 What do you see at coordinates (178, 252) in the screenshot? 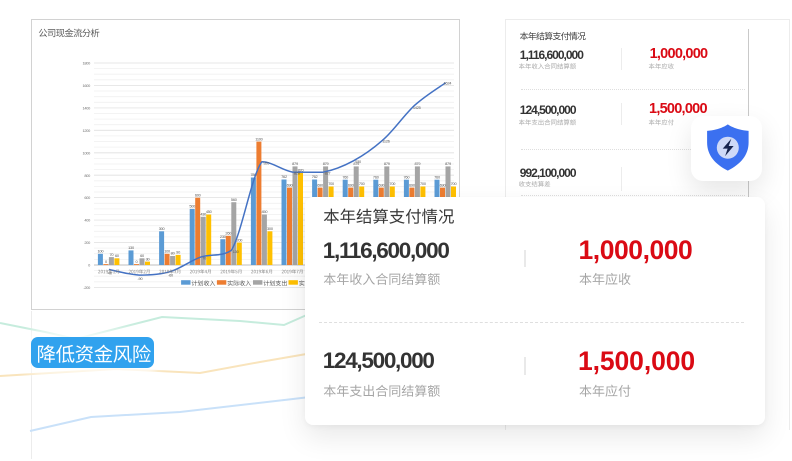
I see `svg-text: 90` at bounding box center [178, 252].